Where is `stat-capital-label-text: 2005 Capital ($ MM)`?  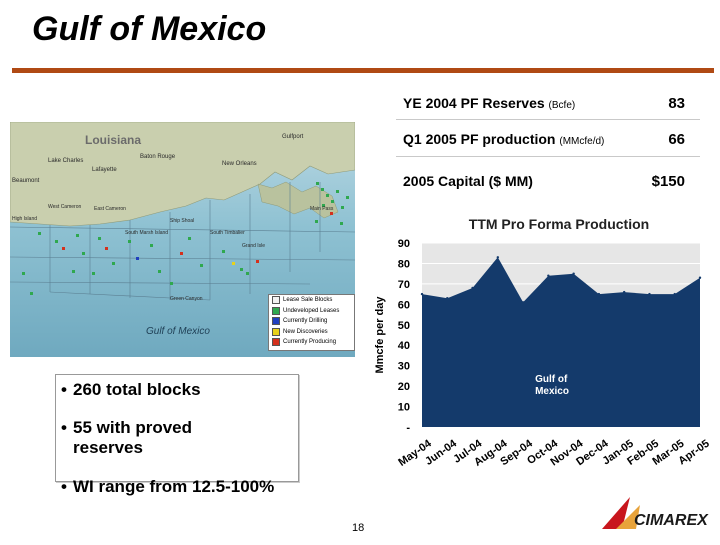
stat-capital-label-text: 2005 Capital ($ MM) is located at coordinates (468, 181).